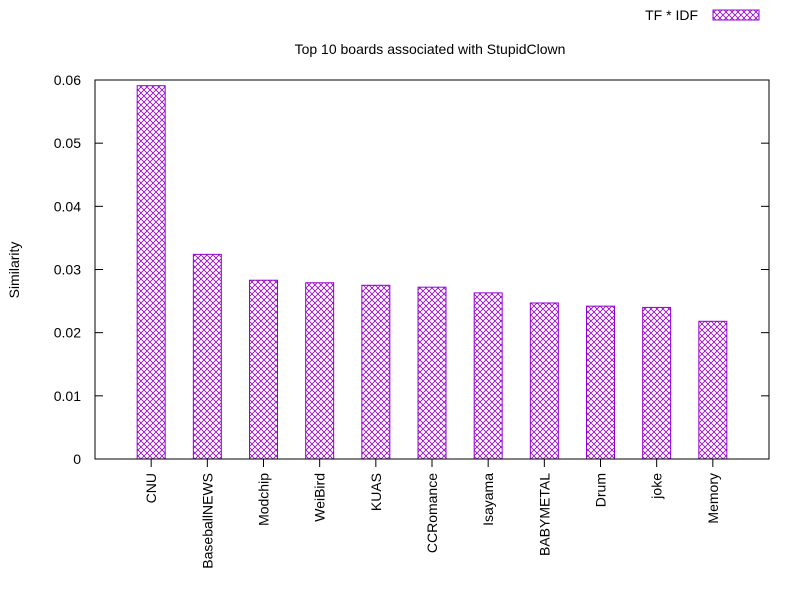  What do you see at coordinates (151, 272) in the screenshot?
I see `bar-cnu` at bounding box center [151, 272].